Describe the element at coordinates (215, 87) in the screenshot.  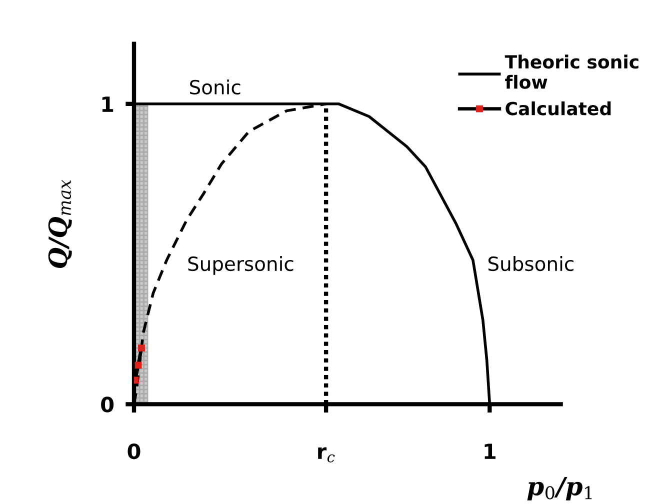
I see `annotation: Sonic` at that location.